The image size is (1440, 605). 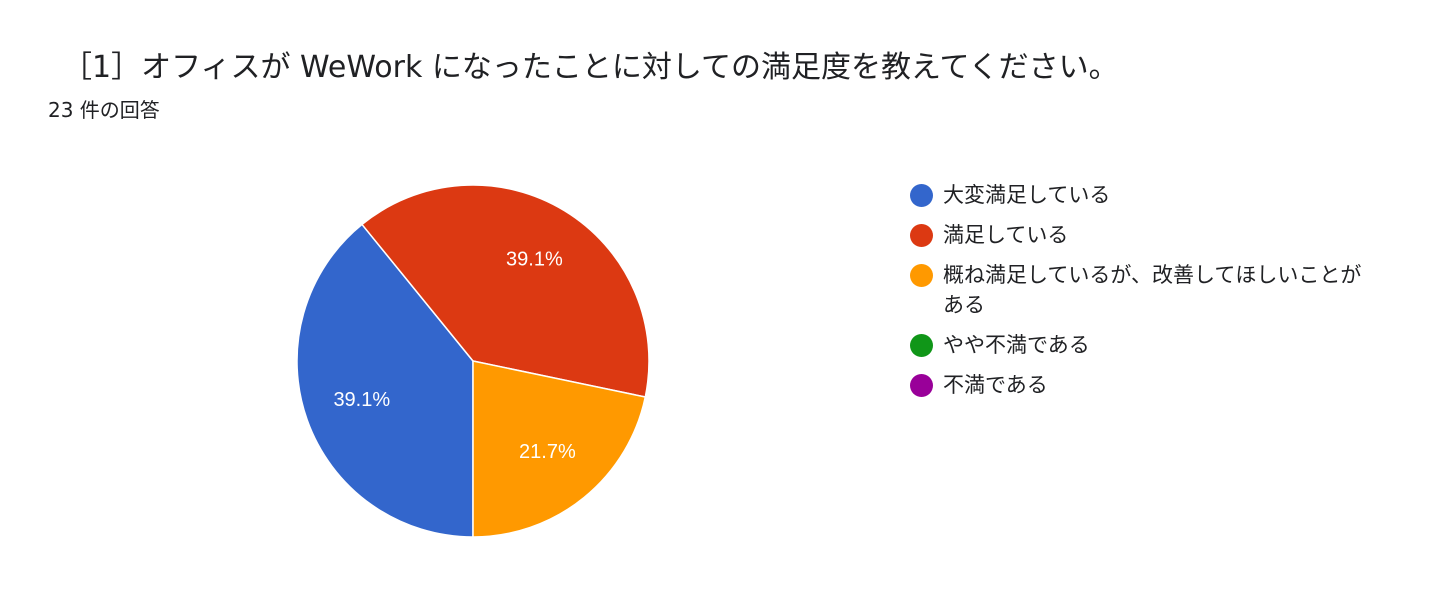 What do you see at coordinates (1006, 235) in the screenshot?
I see `legend-label-1: 満足している` at bounding box center [1006, 235].